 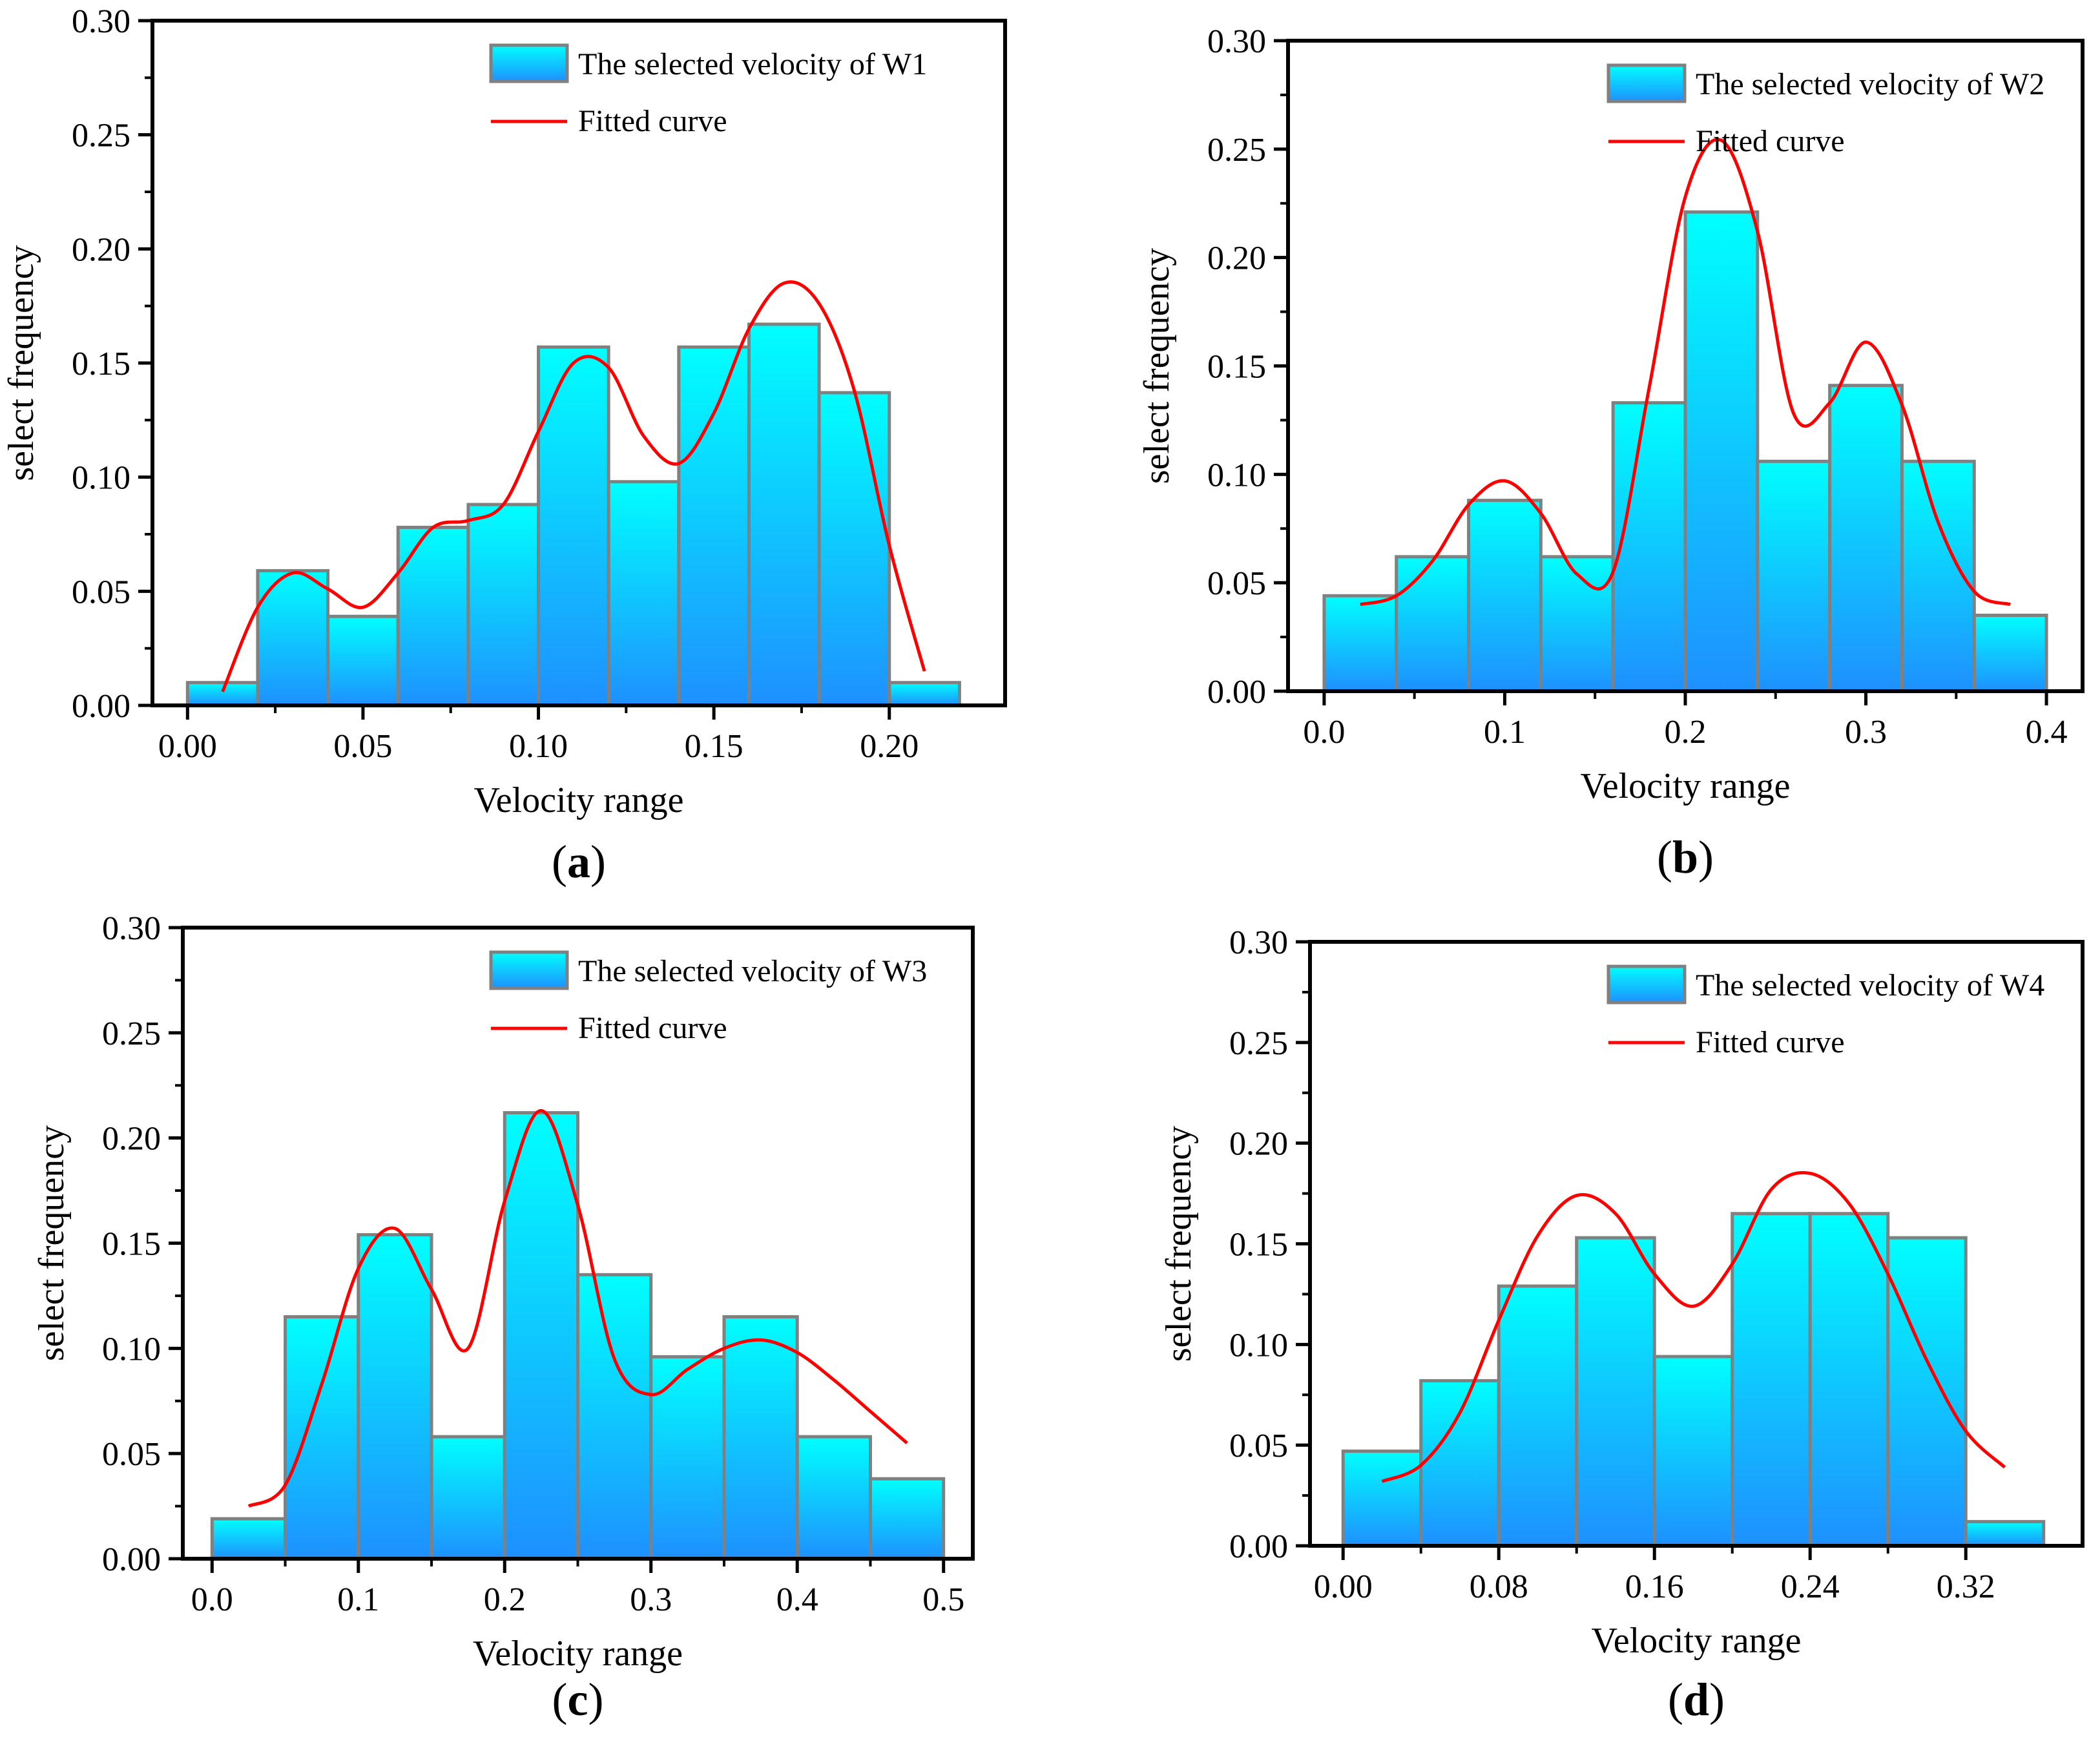 I want to click on panel-label-letter: d, so click(x=1696, y=1699).